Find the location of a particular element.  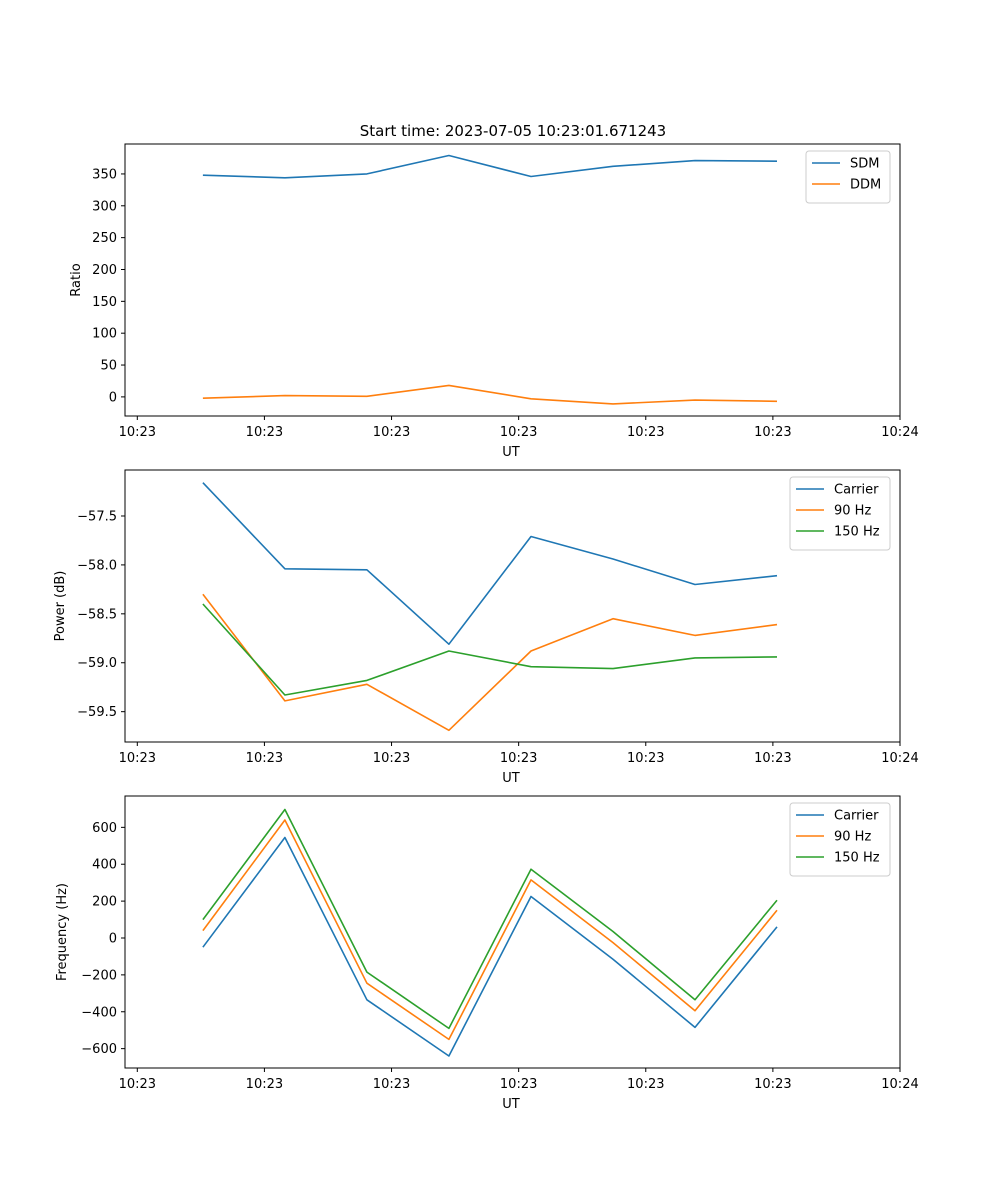

frequency-x-tick-label: 10:24 is located at coordinates (899, 1084).